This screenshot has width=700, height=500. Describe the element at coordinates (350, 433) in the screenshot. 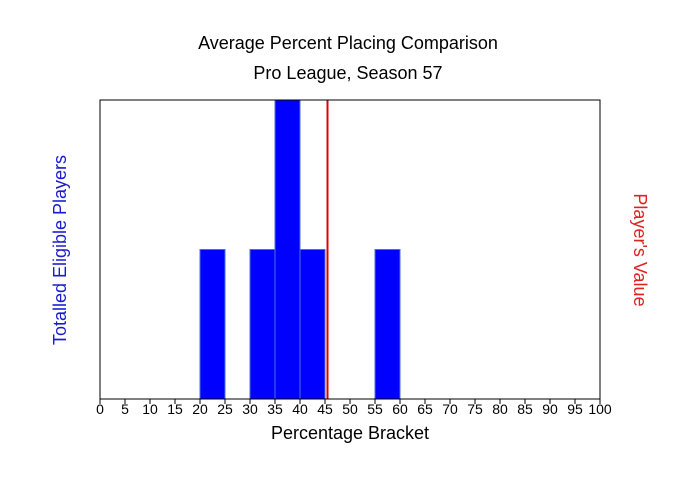

I see `x-axis-label: Percentage Bracket` at that location.